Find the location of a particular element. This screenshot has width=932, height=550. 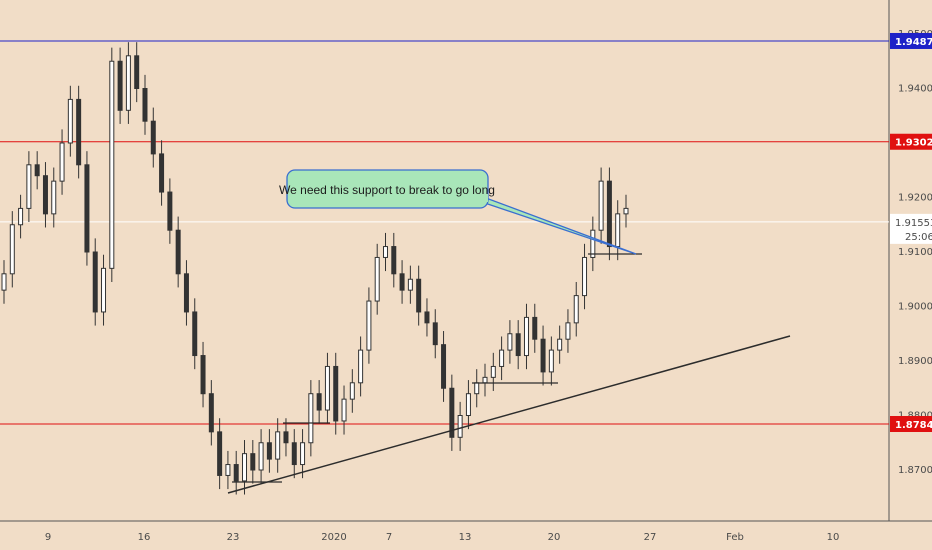

price-tick-2: 1.89000 is located at coordinates (915, 361).